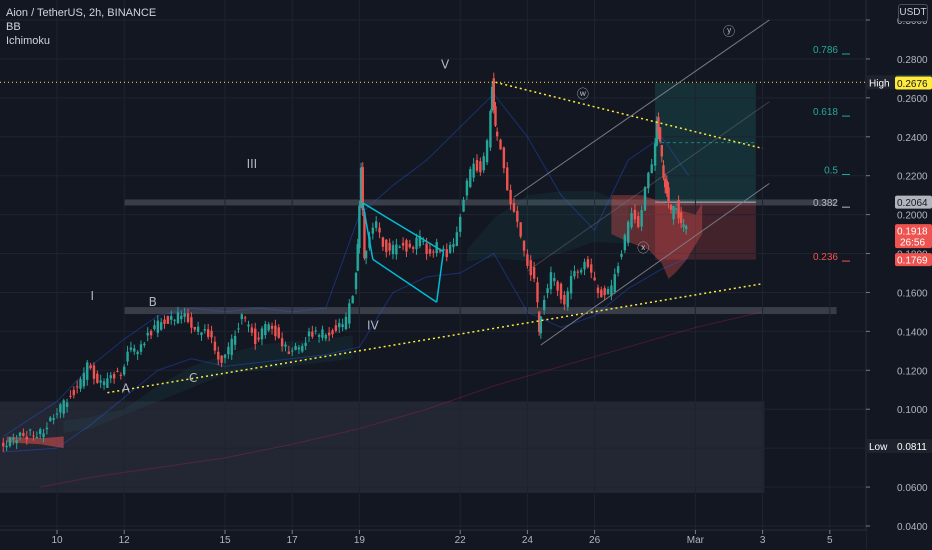 This screenshot has width=932, height=550. I want to click on wave-label: C, so click(193, 378).